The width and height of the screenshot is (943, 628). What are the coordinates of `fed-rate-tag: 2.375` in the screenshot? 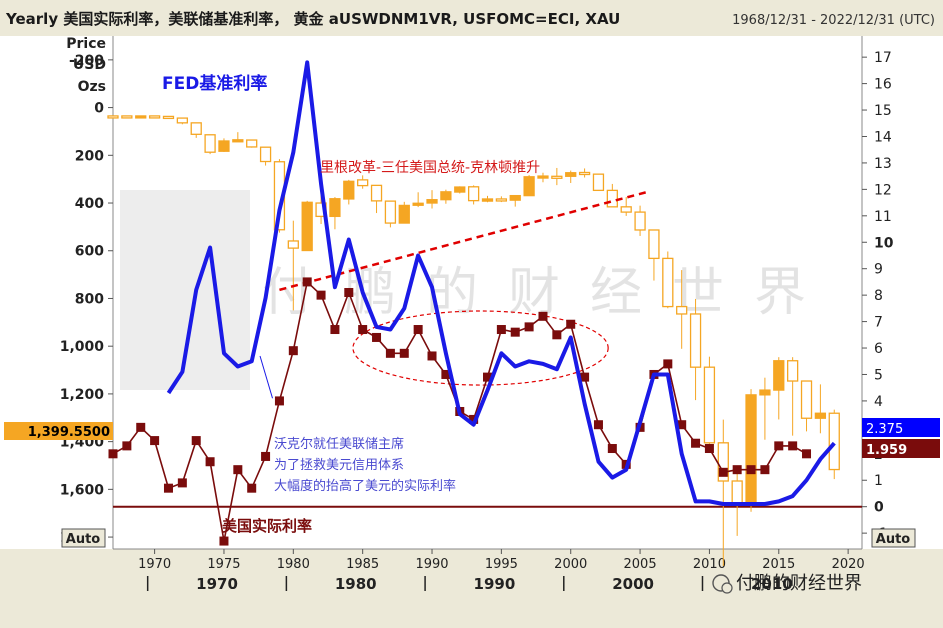 It's located at (884, 429).